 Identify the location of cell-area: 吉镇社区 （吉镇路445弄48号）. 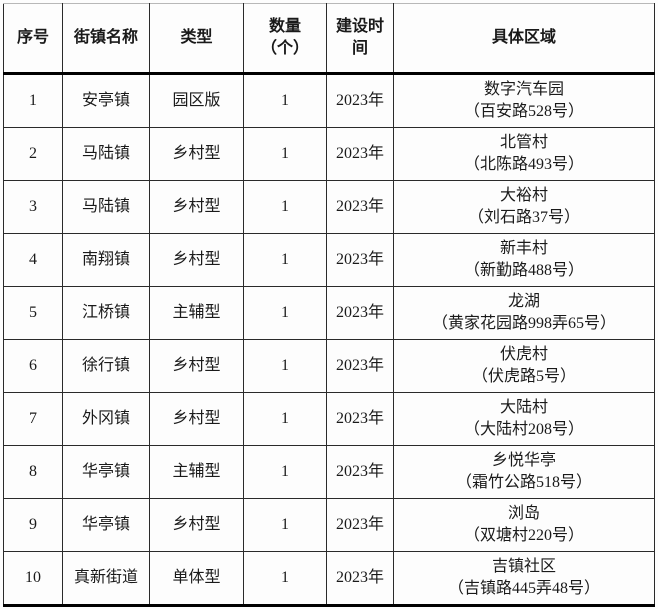
(524, 579).